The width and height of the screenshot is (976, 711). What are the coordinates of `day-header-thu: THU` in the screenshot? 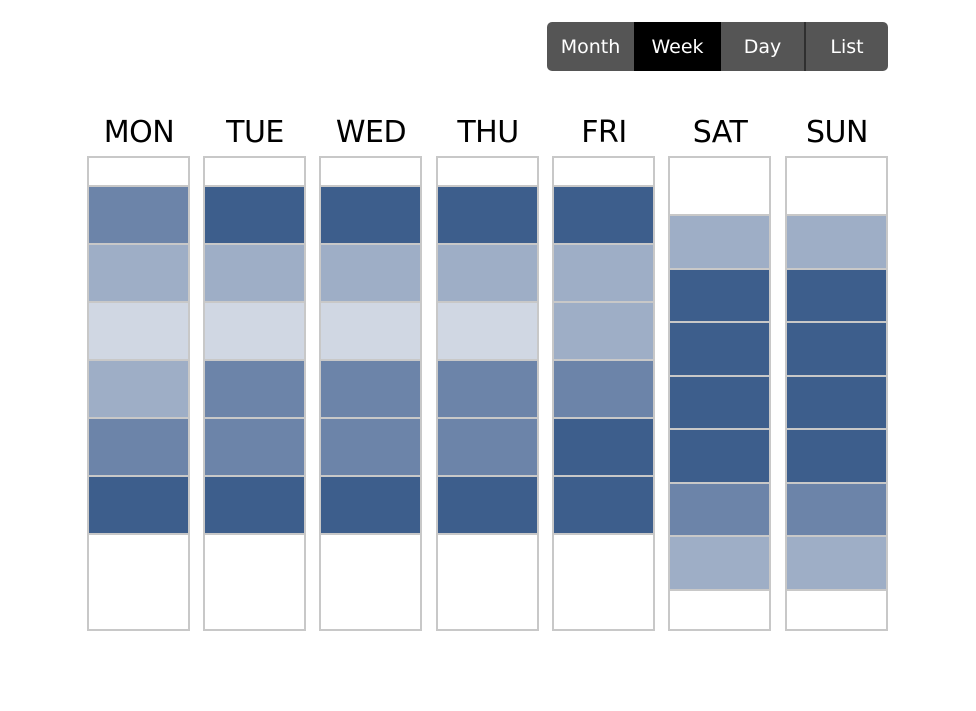 It's located at (488, 132).